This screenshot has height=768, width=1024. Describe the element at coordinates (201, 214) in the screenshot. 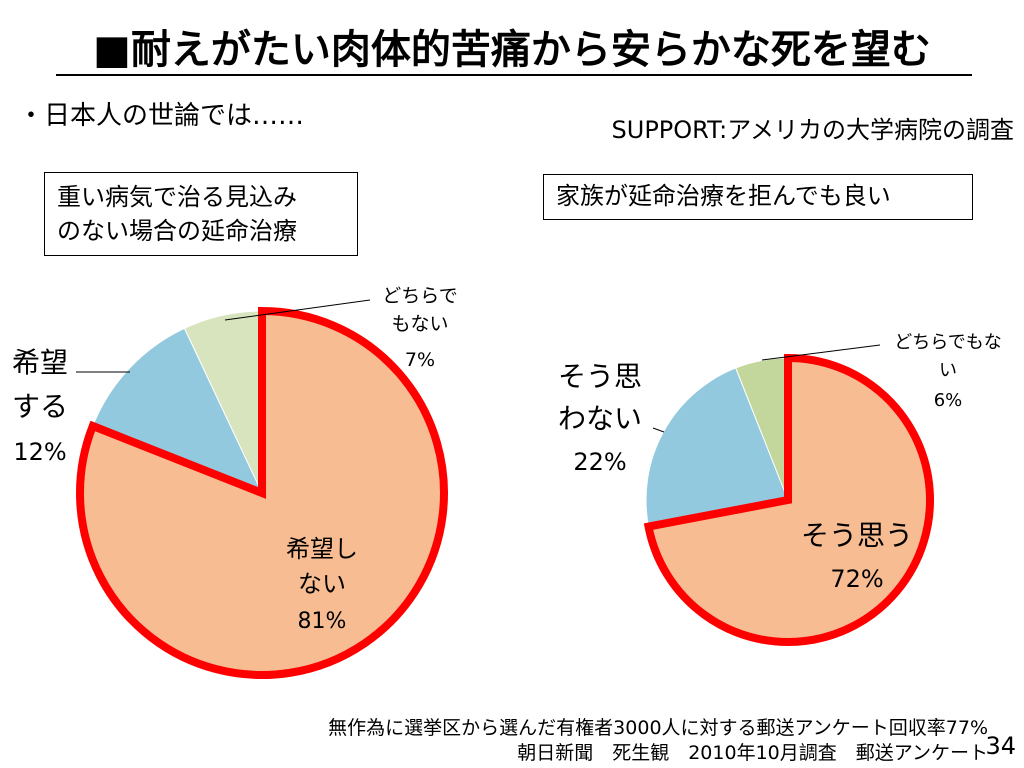

I see `left-chart-question-box: 重い病気で治る見込み のない場合の延命治療` at that location.